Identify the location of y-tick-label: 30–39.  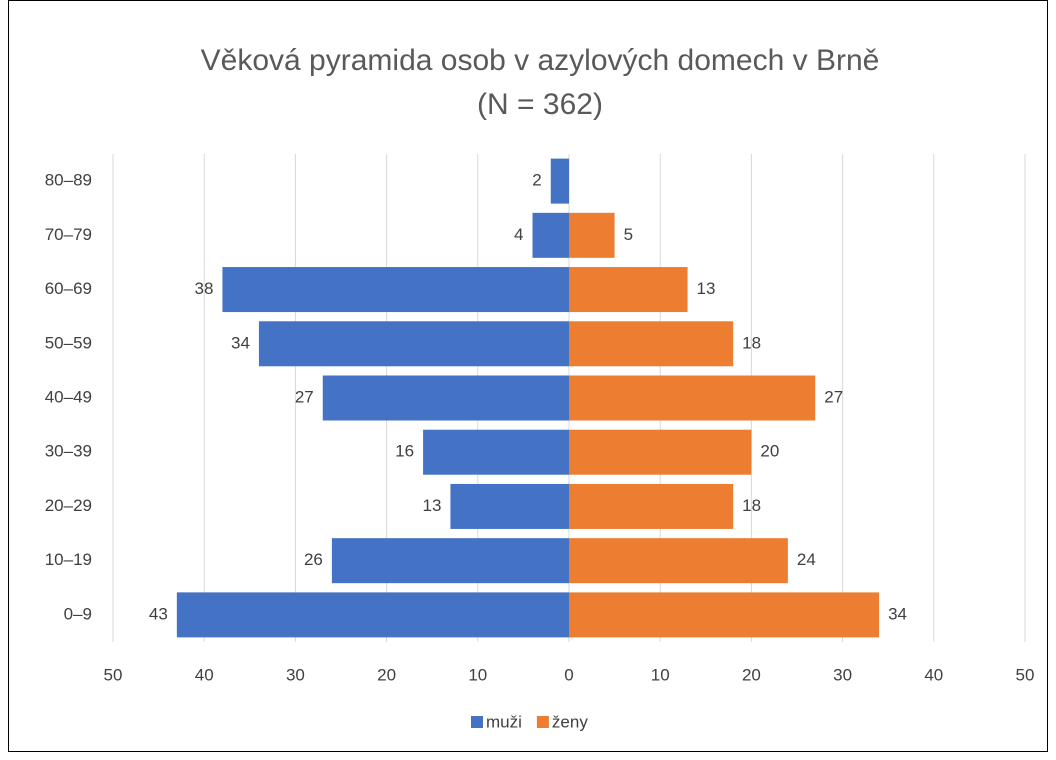
(68, 451).